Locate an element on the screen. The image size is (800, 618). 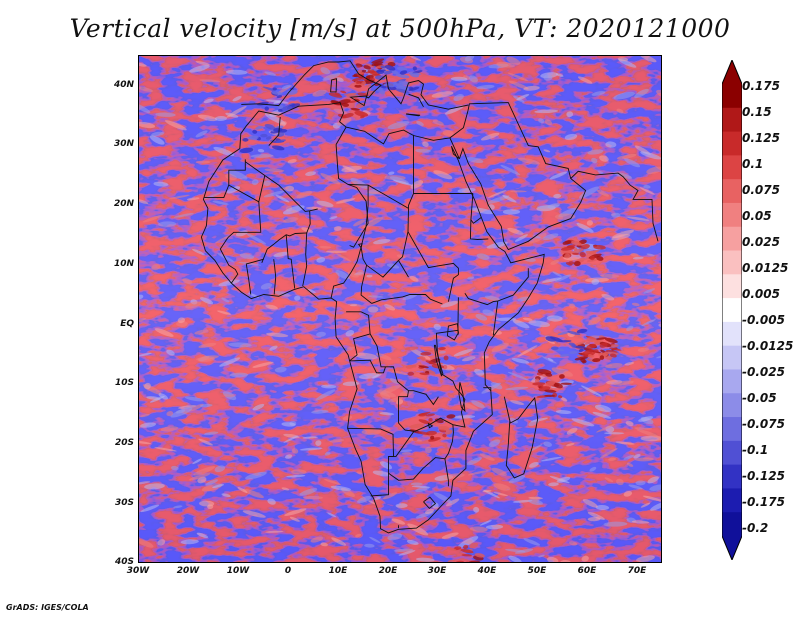
lake-victoria is located at coordinates (452, 332).